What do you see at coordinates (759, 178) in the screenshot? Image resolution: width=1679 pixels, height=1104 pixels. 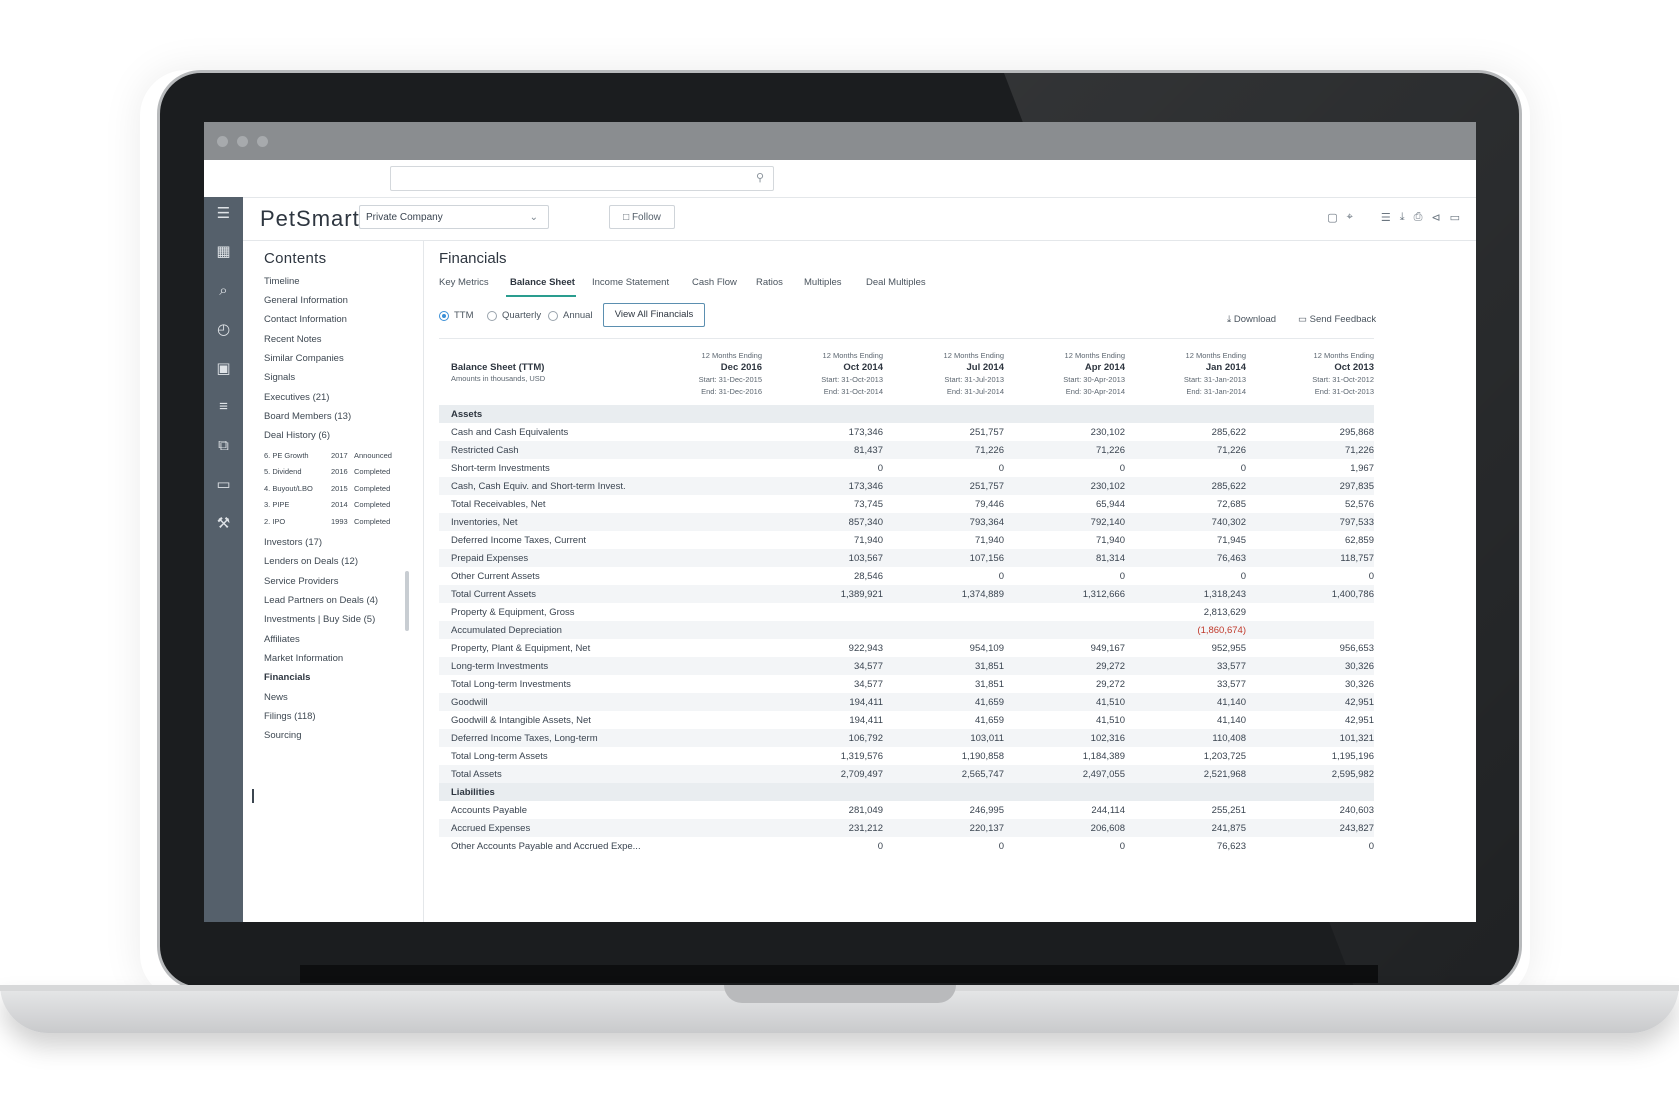 I see `search-icon: ⚲` at bounding box center [759, 178].